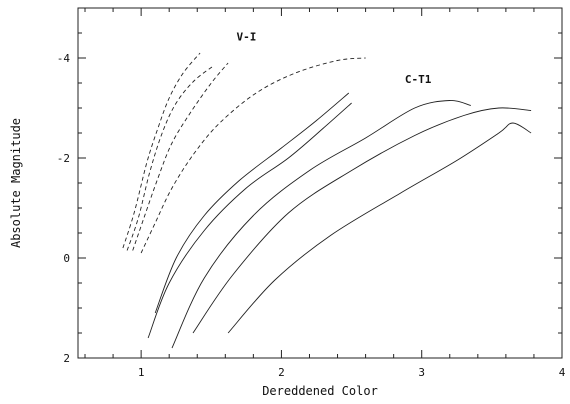 The width and height of the screenshot is (570, 404). What do you see at coordinates (64, 58) in the screenshot?
I see `y-tick-label: -4` at bounding box center [64, 58].